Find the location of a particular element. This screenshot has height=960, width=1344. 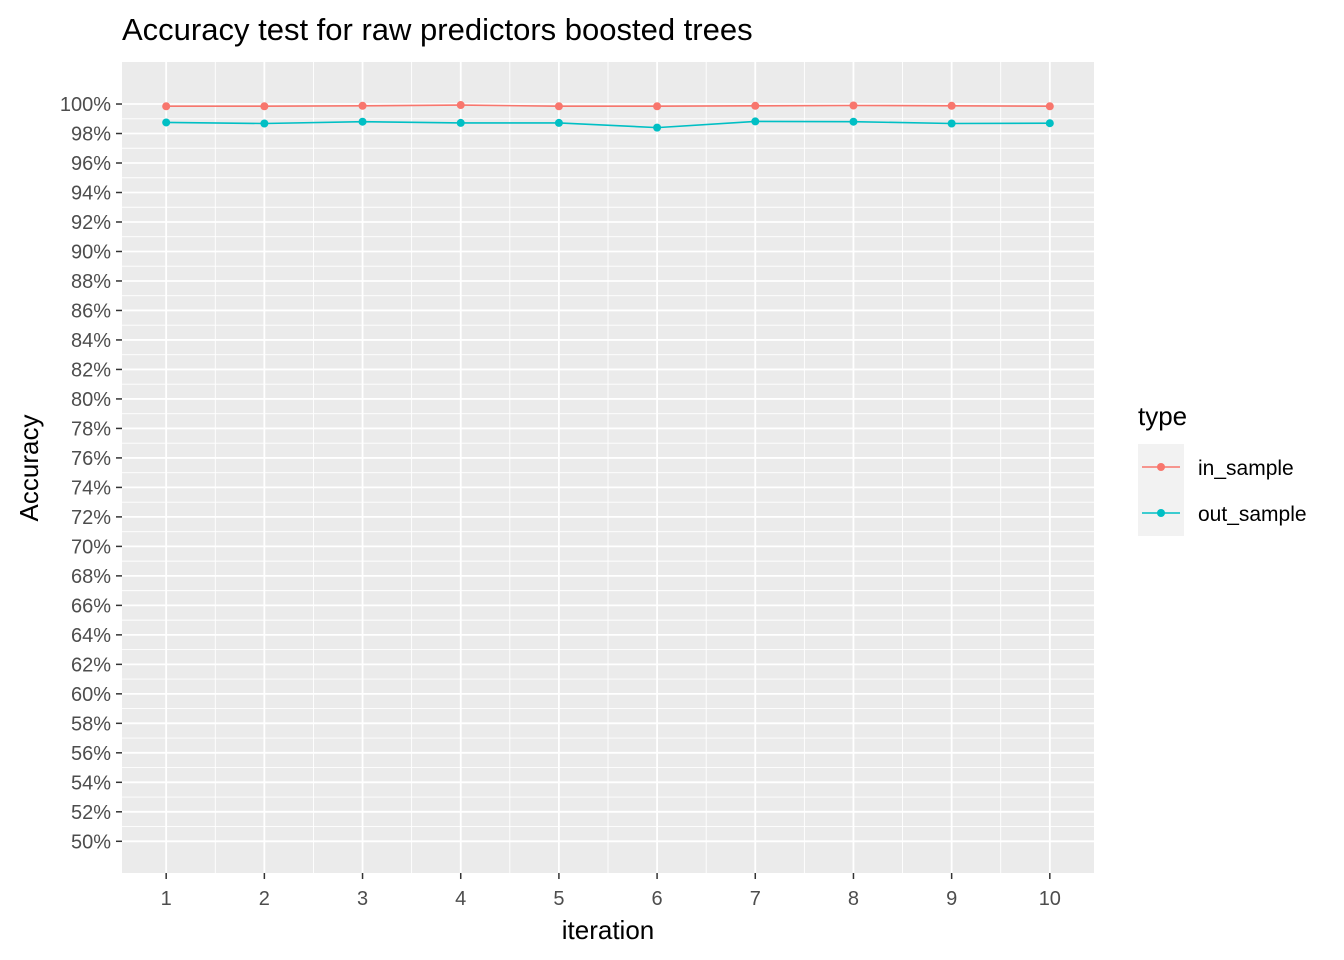

x-tick-label: 2 is located at coordinates (264, 899).